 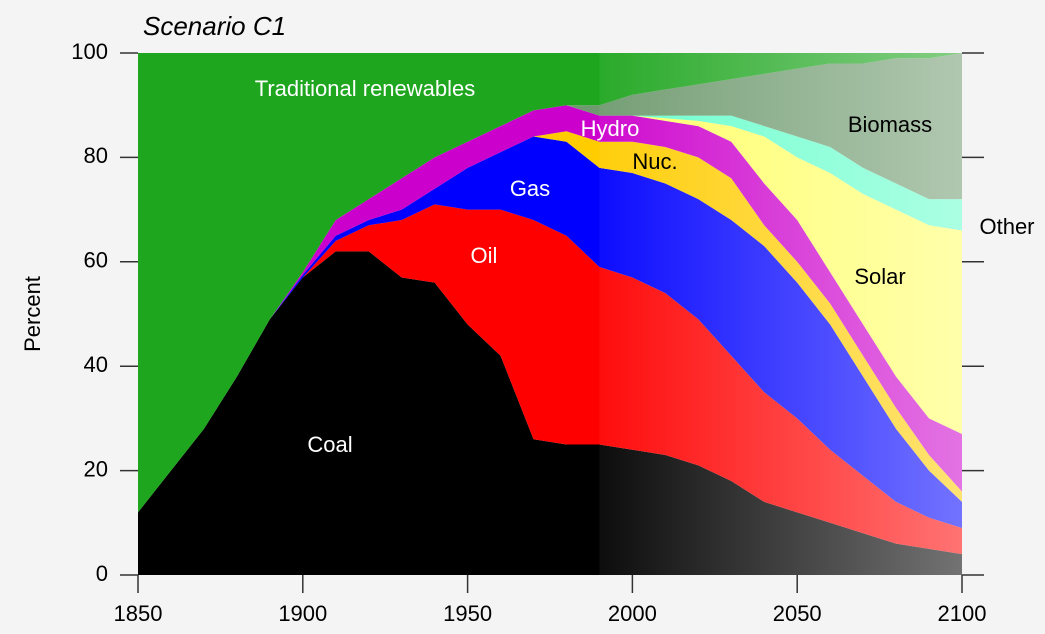 I want to click on x-tick-label: 2000, so click(x=632, y=613).